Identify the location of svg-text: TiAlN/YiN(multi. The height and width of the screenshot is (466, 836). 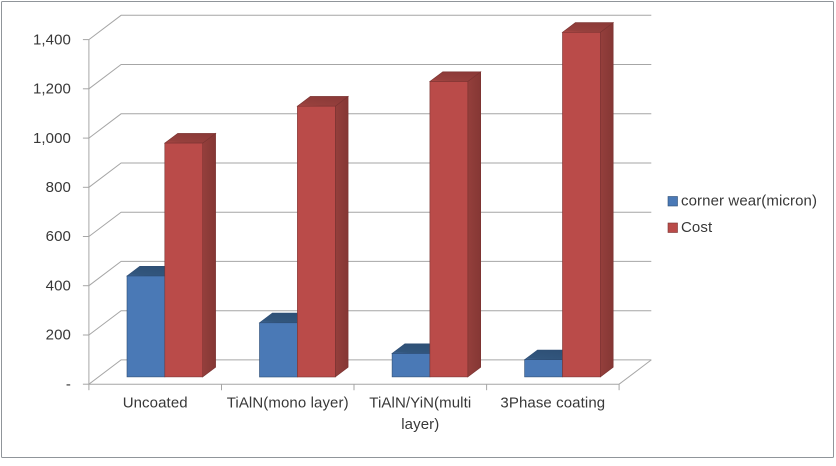
(420, 403).